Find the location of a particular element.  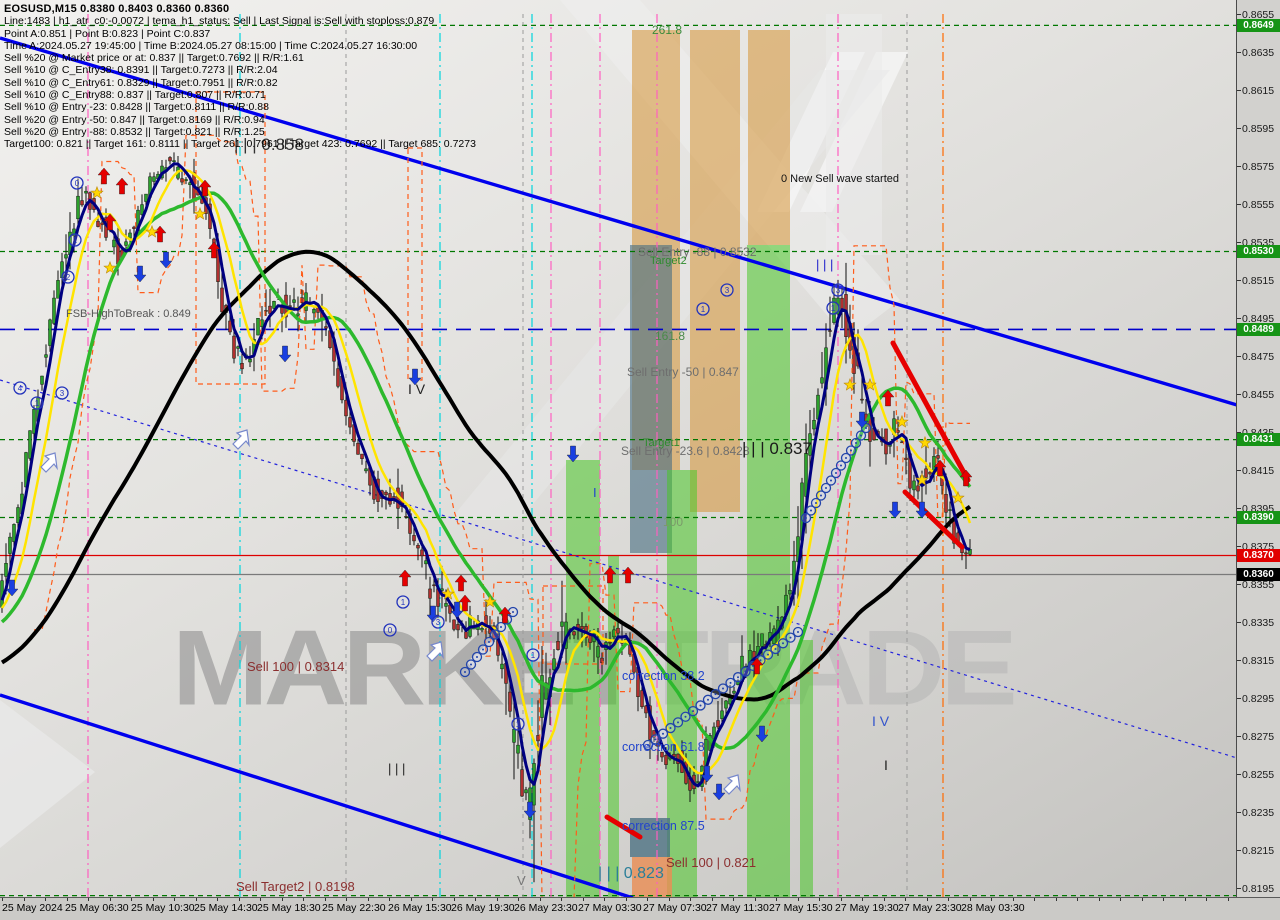

time-tick-label: 27 May 19:30 is located at coordinates (867, 908).